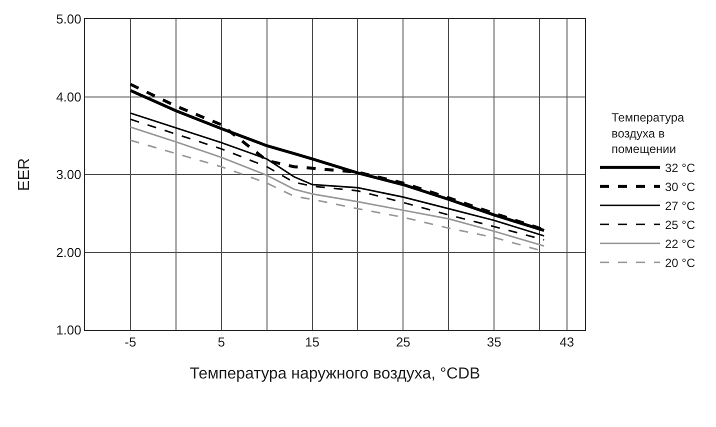 This screenshot has height=427, width=716. What do you see at coordinates (69, 252) in the screenshot?
I see `y-tick-label: 2.00` at bounding box center [69, 252].